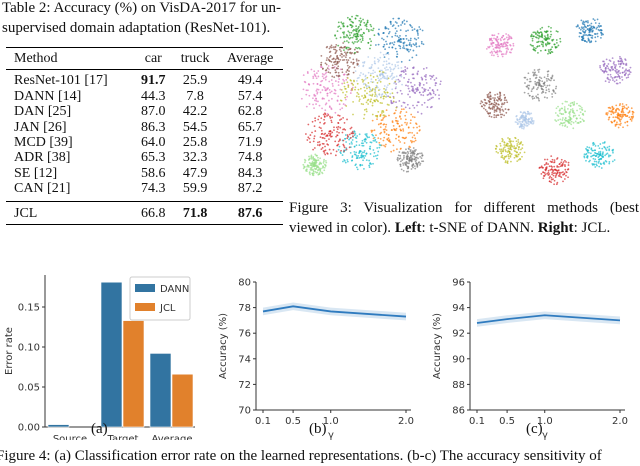  What do you see at coordinates (371, 95) in the screenshot?
I see `tsne-dann-plot` at bounding box center [371, 95].